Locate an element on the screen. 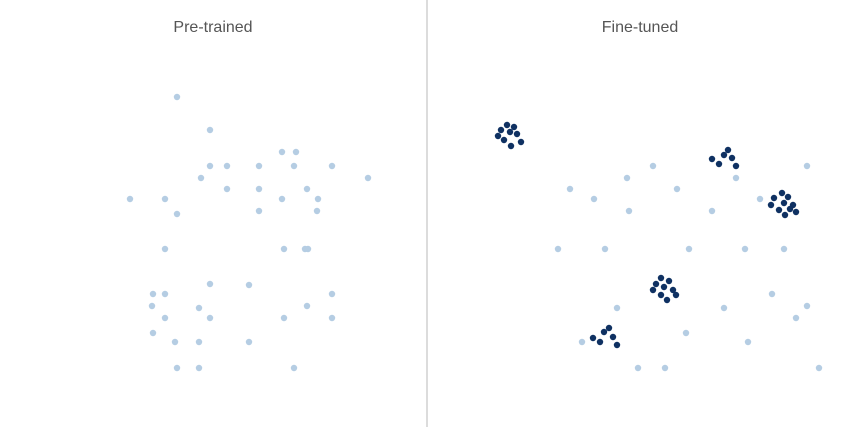 Image resolution: width=853 pixels, height=427 pixels. right-panel-title: Fine-tuned is located at coordinates (640, 27).